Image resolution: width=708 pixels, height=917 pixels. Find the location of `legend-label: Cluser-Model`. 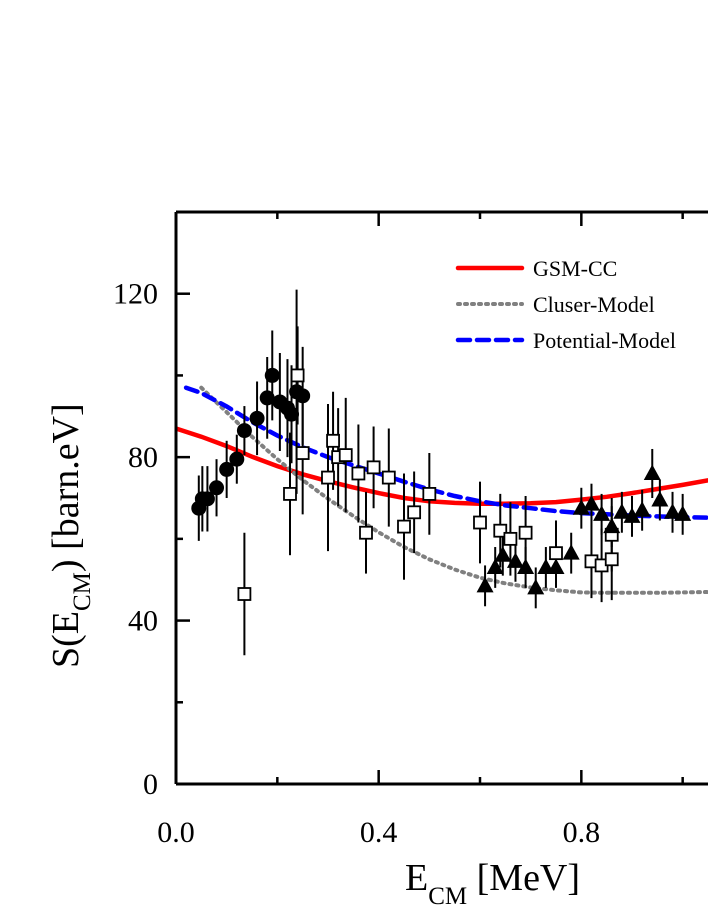

legend-label: Cluser-Model is located at coordinates (594, 304).